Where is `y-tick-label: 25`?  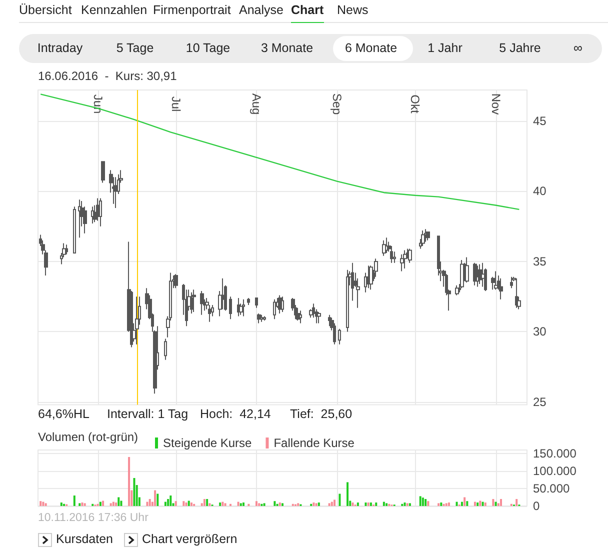
y-tick-label: 25 is located at coordinates (540, 402).